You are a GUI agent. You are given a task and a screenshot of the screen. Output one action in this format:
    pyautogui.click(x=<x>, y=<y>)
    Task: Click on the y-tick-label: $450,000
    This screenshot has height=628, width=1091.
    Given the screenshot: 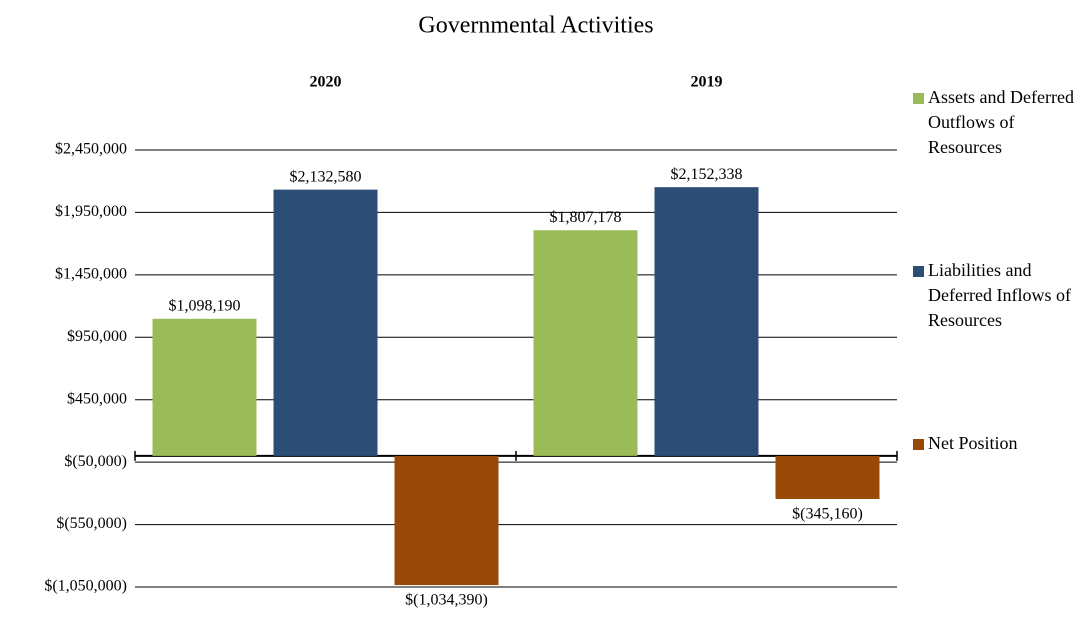 What is the action you would take?
    pyautogui.click(x=97, y=398)
    